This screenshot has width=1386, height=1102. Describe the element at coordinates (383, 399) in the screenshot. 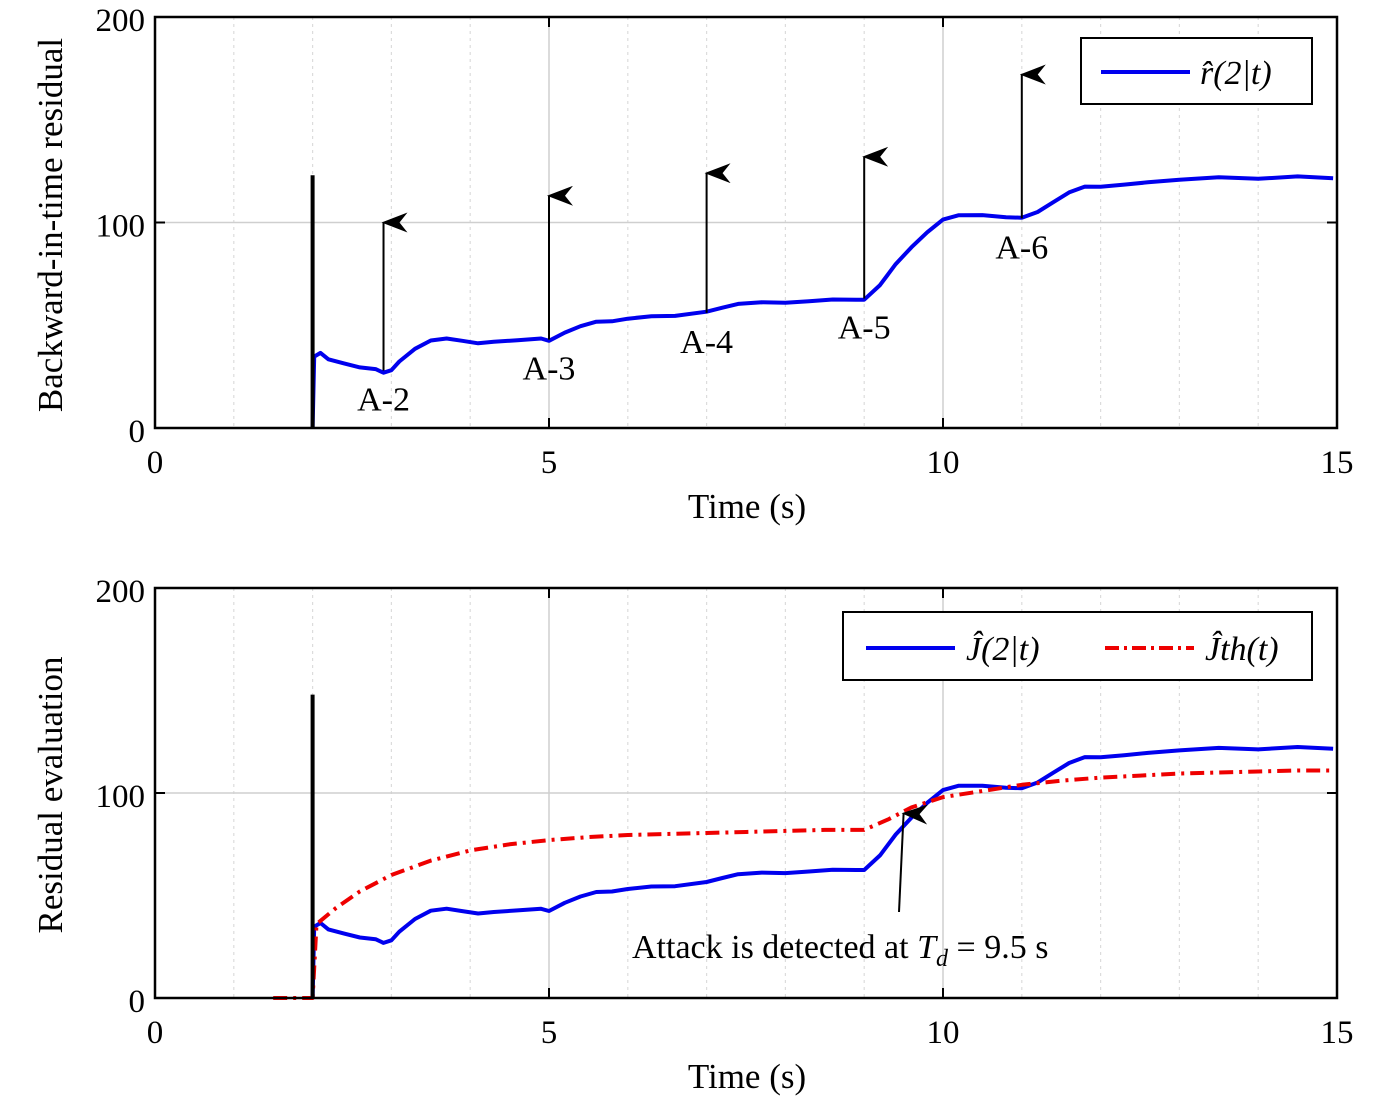

I see `annotation-label: A-2` at that location.